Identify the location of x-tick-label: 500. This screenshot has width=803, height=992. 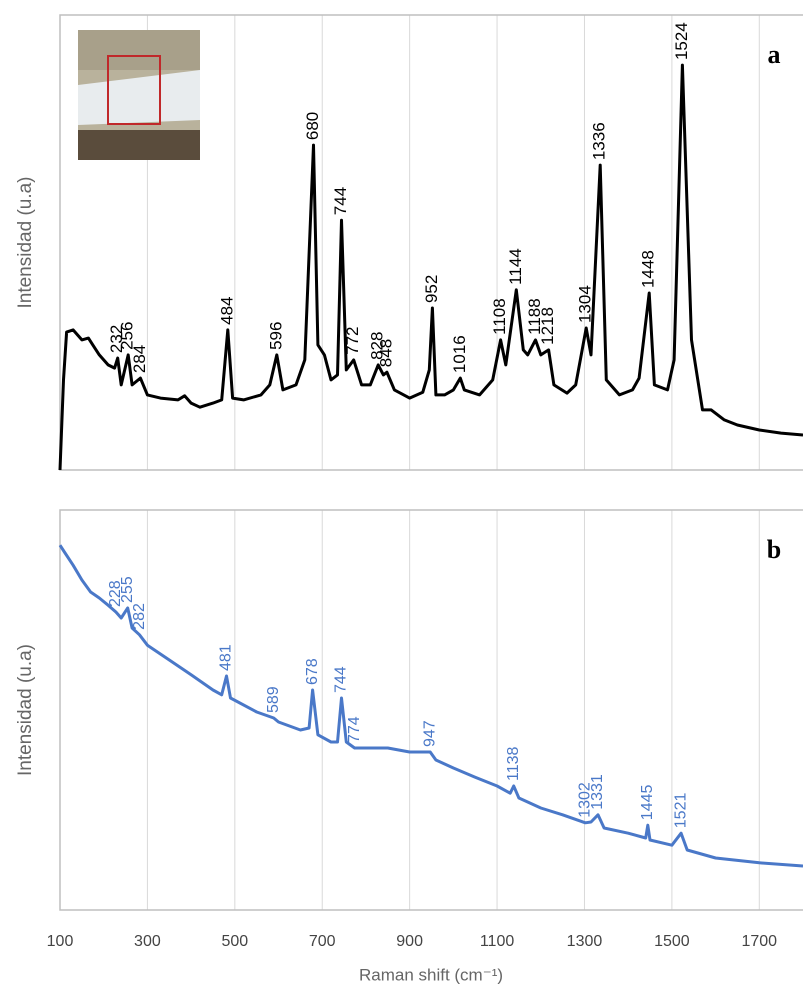
(234, 941).